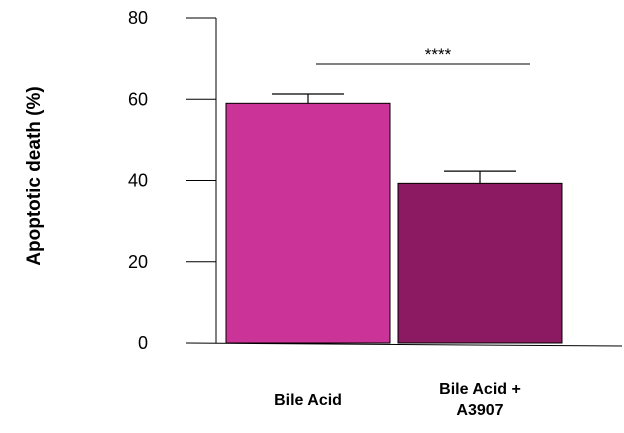 Image resolution: width=624 pixels, height=433 pixels. Describe the element at coordinates (308, 400) in the screenshot. I see `x-category-label: Bile Acid` at that location.